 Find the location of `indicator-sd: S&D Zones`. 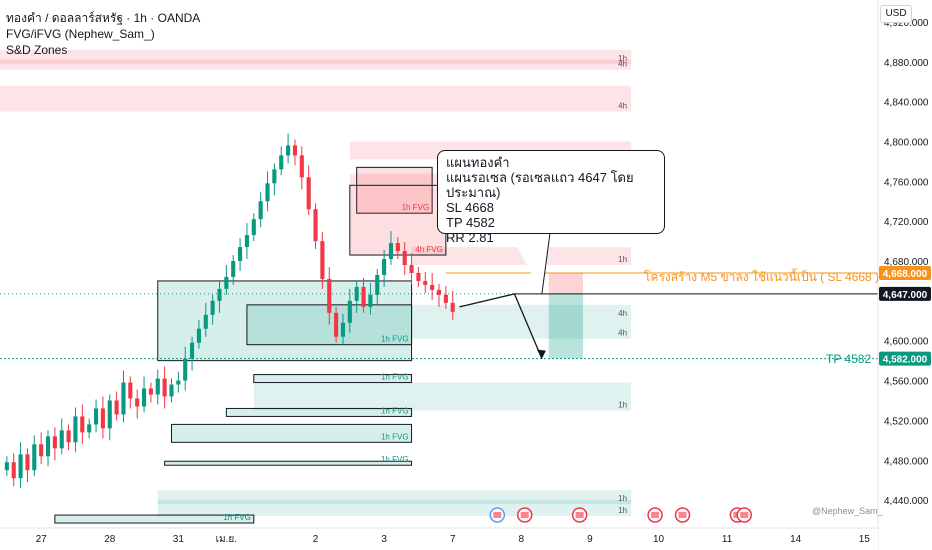

indicator-sd: S&D Zones is located at coordinates (37, 50).